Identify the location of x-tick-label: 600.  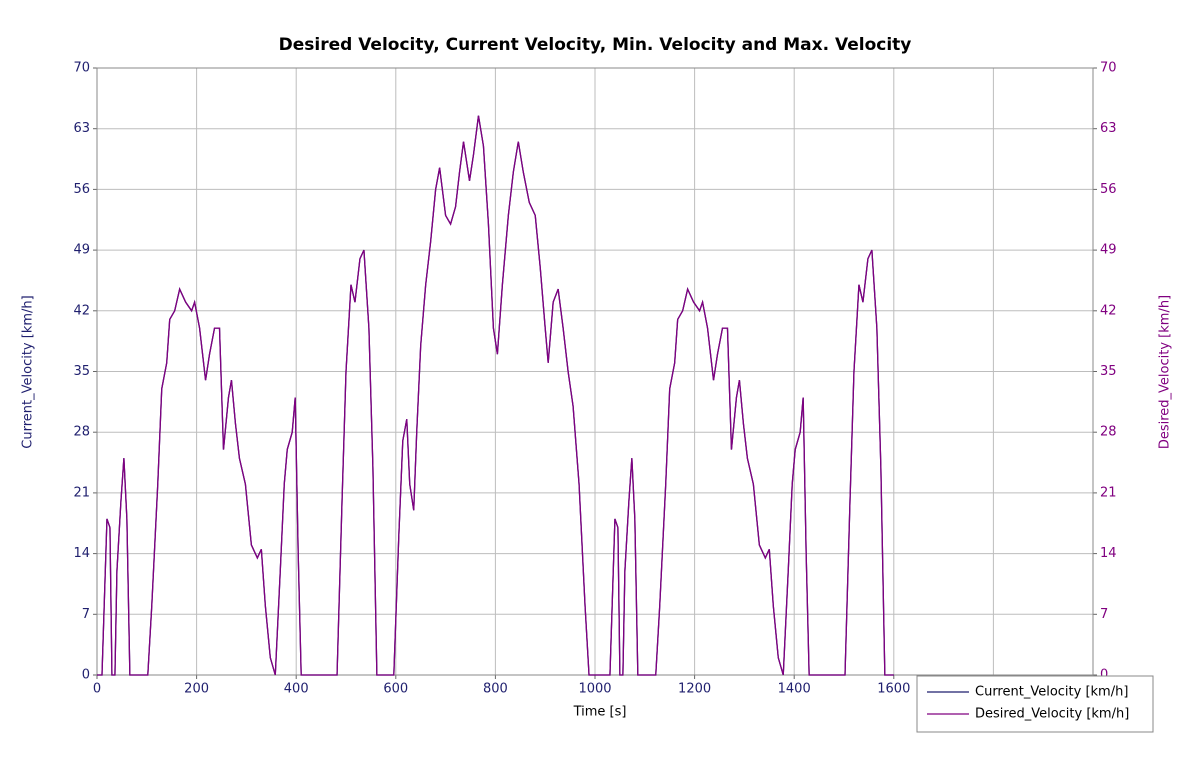
(395, 689).